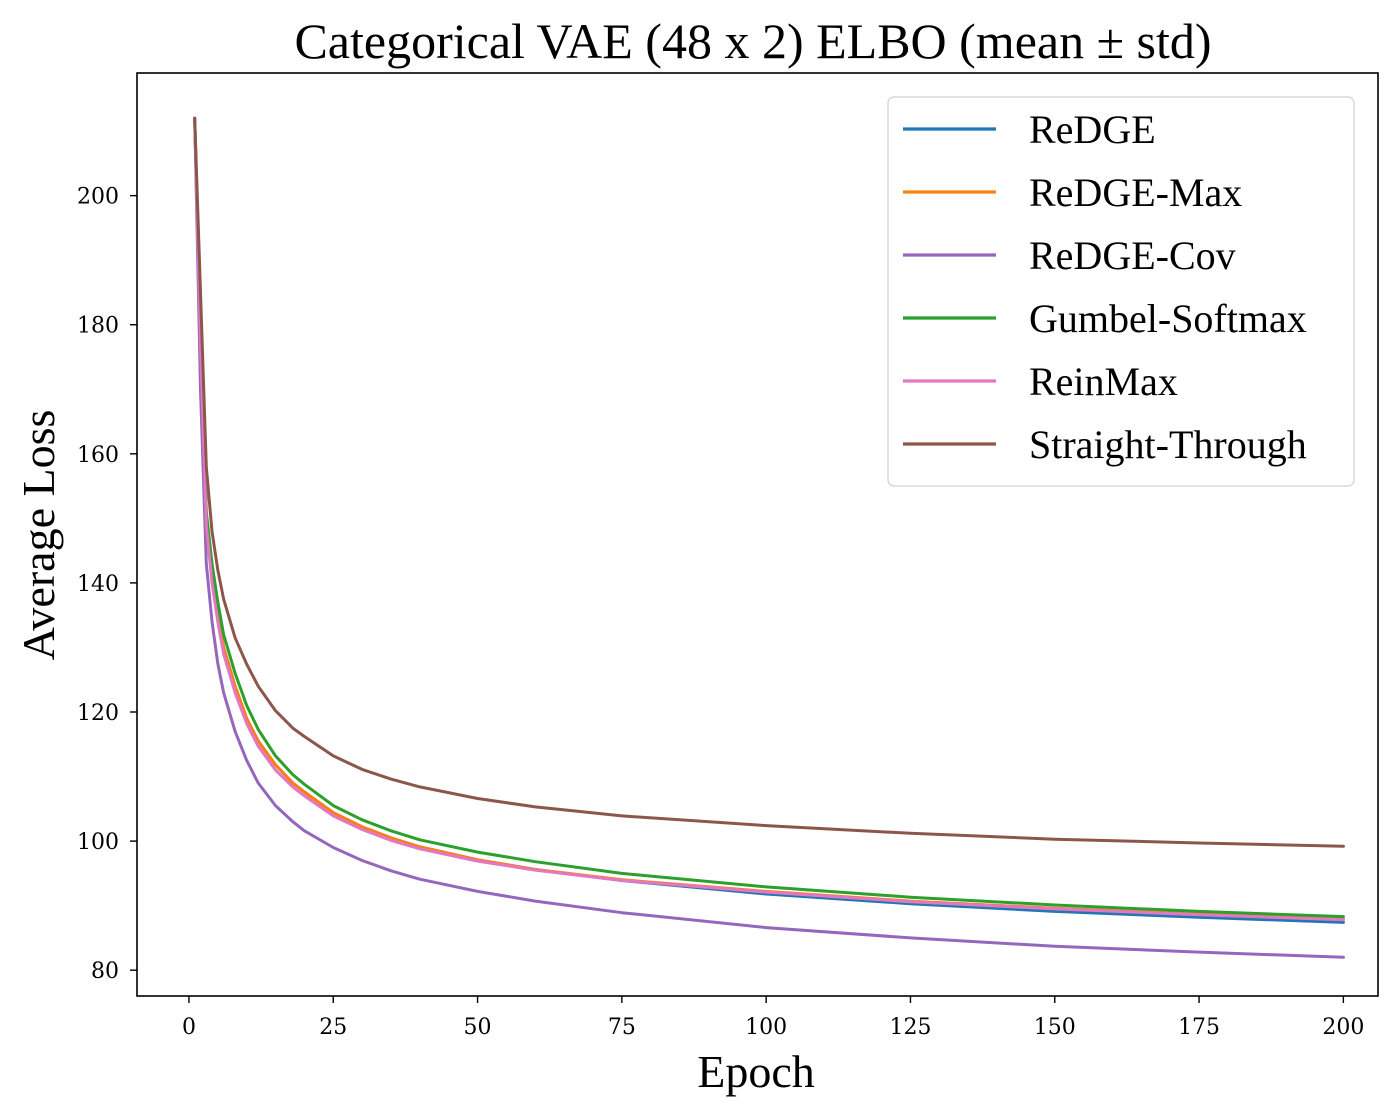  Describe the element at coordinates (98, 584) in the screenshot. I see `y-tick-label: 140` at that location.